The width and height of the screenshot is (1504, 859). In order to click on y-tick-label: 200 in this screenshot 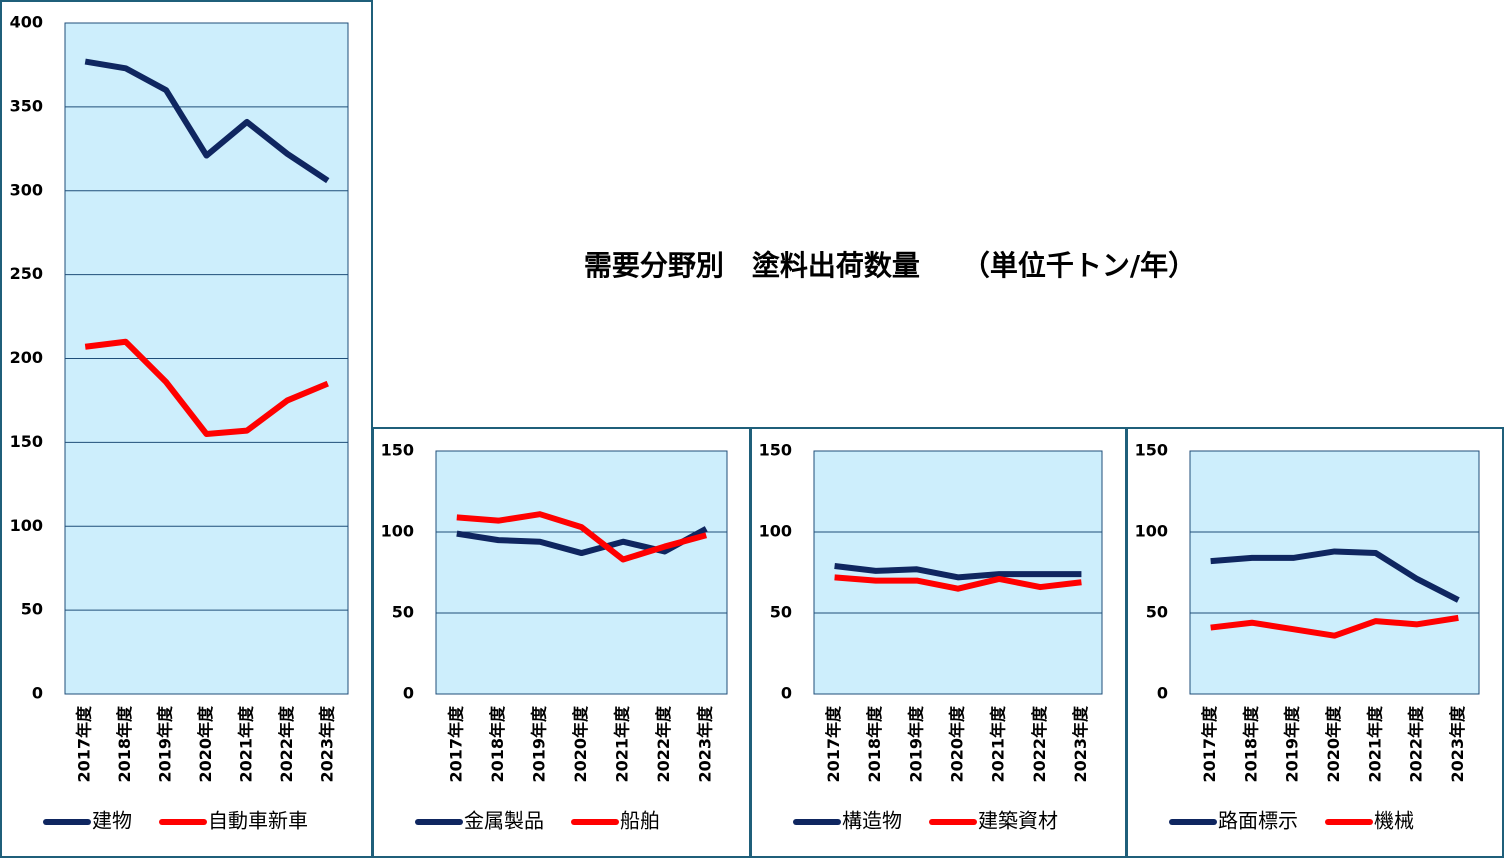, I will do `click(26, 357)`.